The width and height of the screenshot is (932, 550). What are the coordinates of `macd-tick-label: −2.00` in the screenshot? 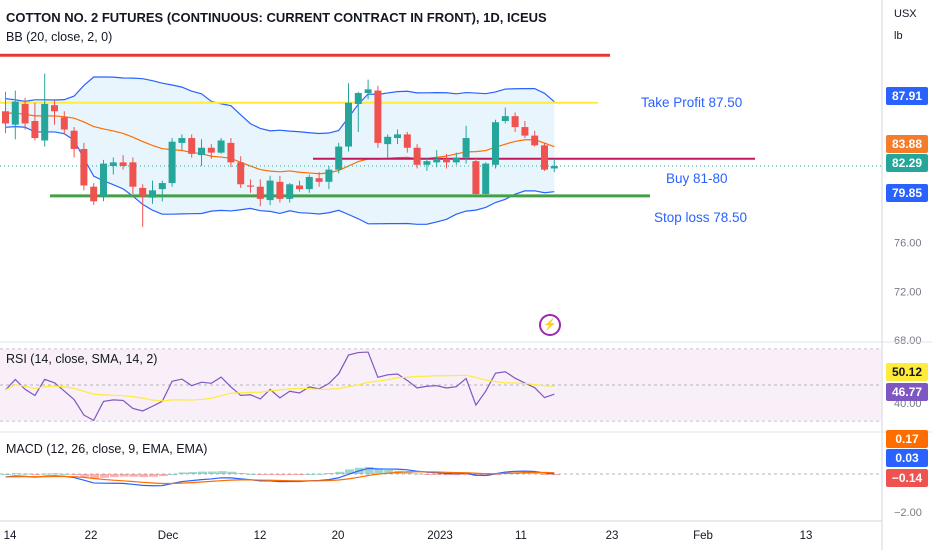 It's located at (908, 513).